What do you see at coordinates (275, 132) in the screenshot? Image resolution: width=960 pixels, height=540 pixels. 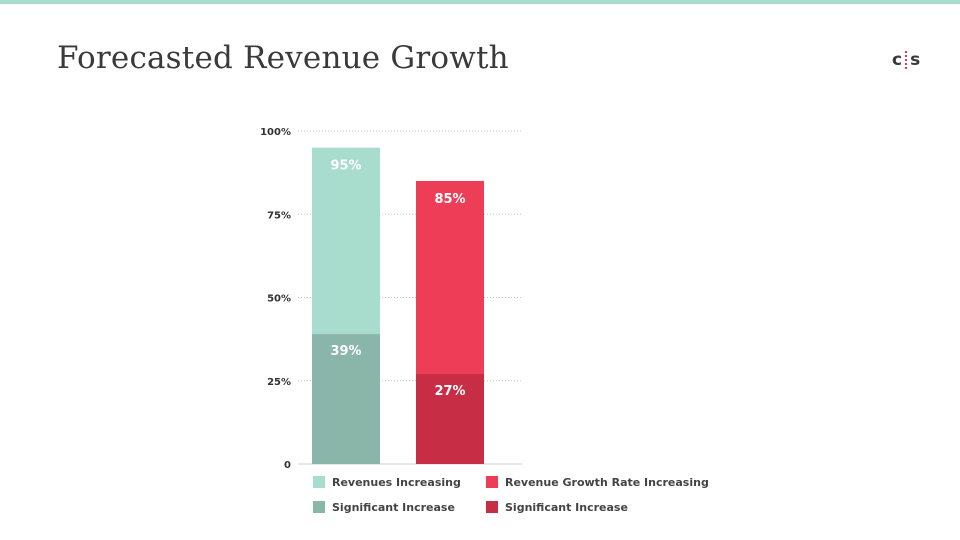 I see `y-tick-label: 100%` at bounding box center [275, 132].